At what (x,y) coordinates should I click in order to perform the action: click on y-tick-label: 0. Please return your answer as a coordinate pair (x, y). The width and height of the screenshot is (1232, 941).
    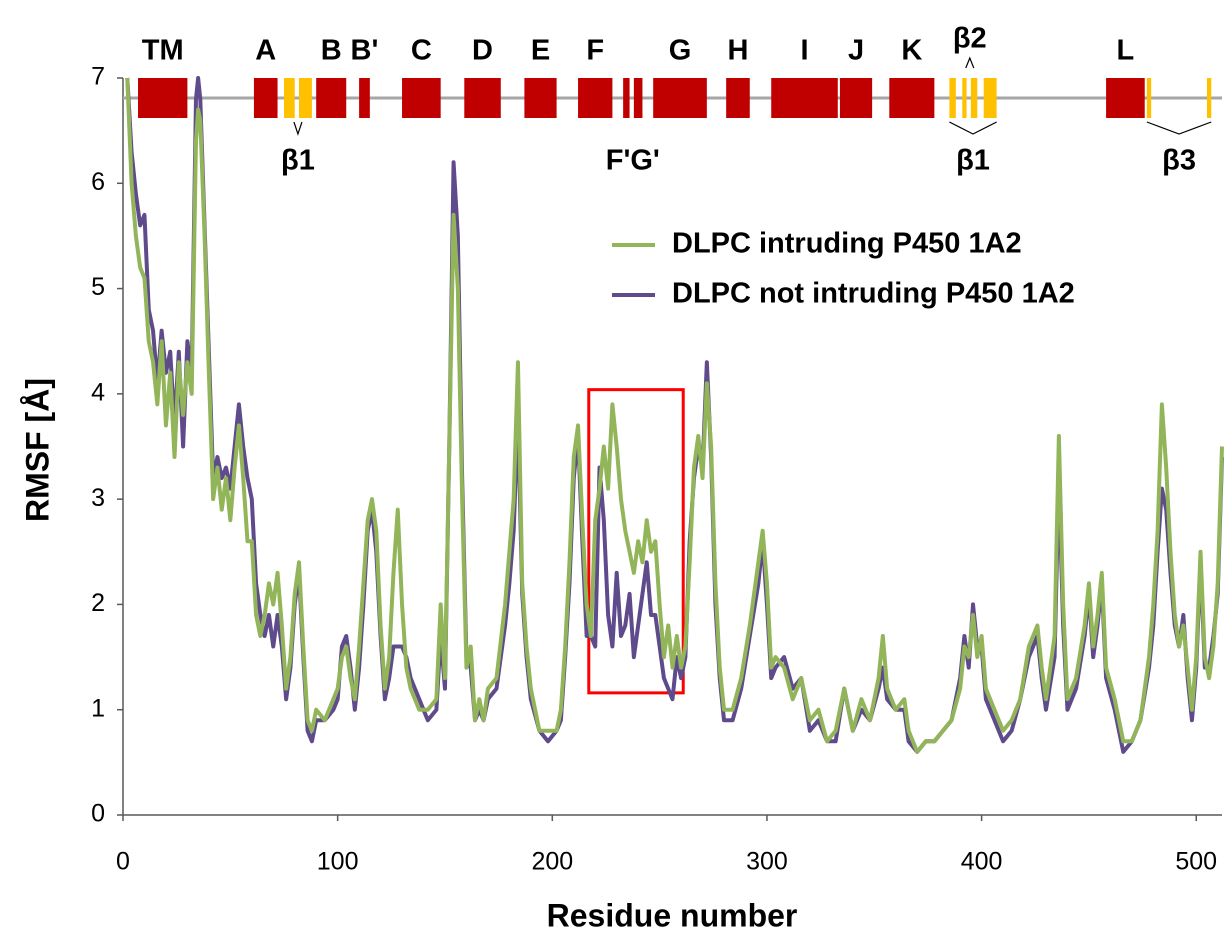
    Looking at the image, I should click on (98, 814).